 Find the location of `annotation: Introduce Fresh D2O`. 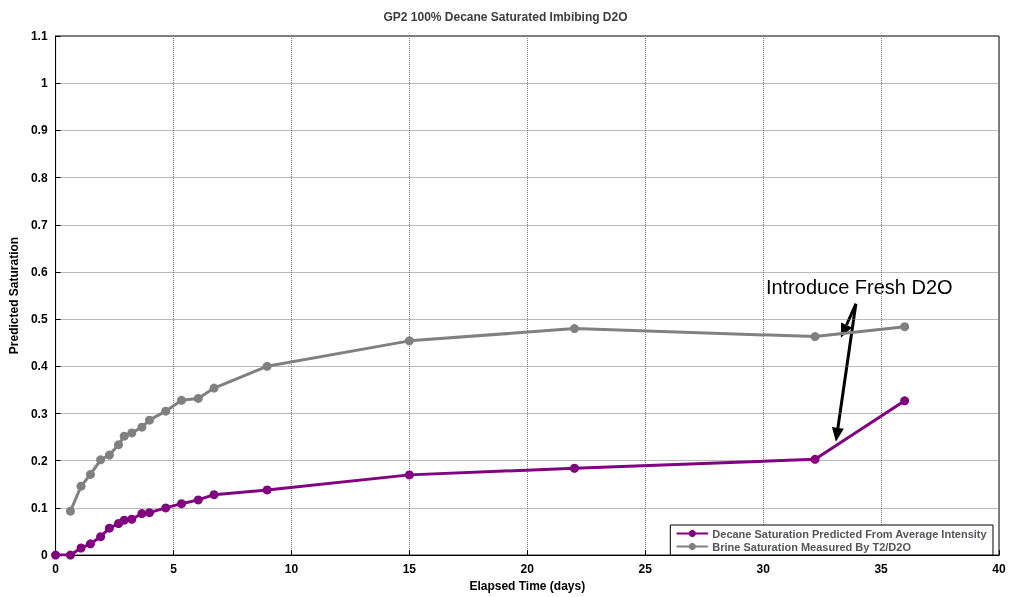

annotation: Introduce Fresh D2O is located at coordinates (859, 286).